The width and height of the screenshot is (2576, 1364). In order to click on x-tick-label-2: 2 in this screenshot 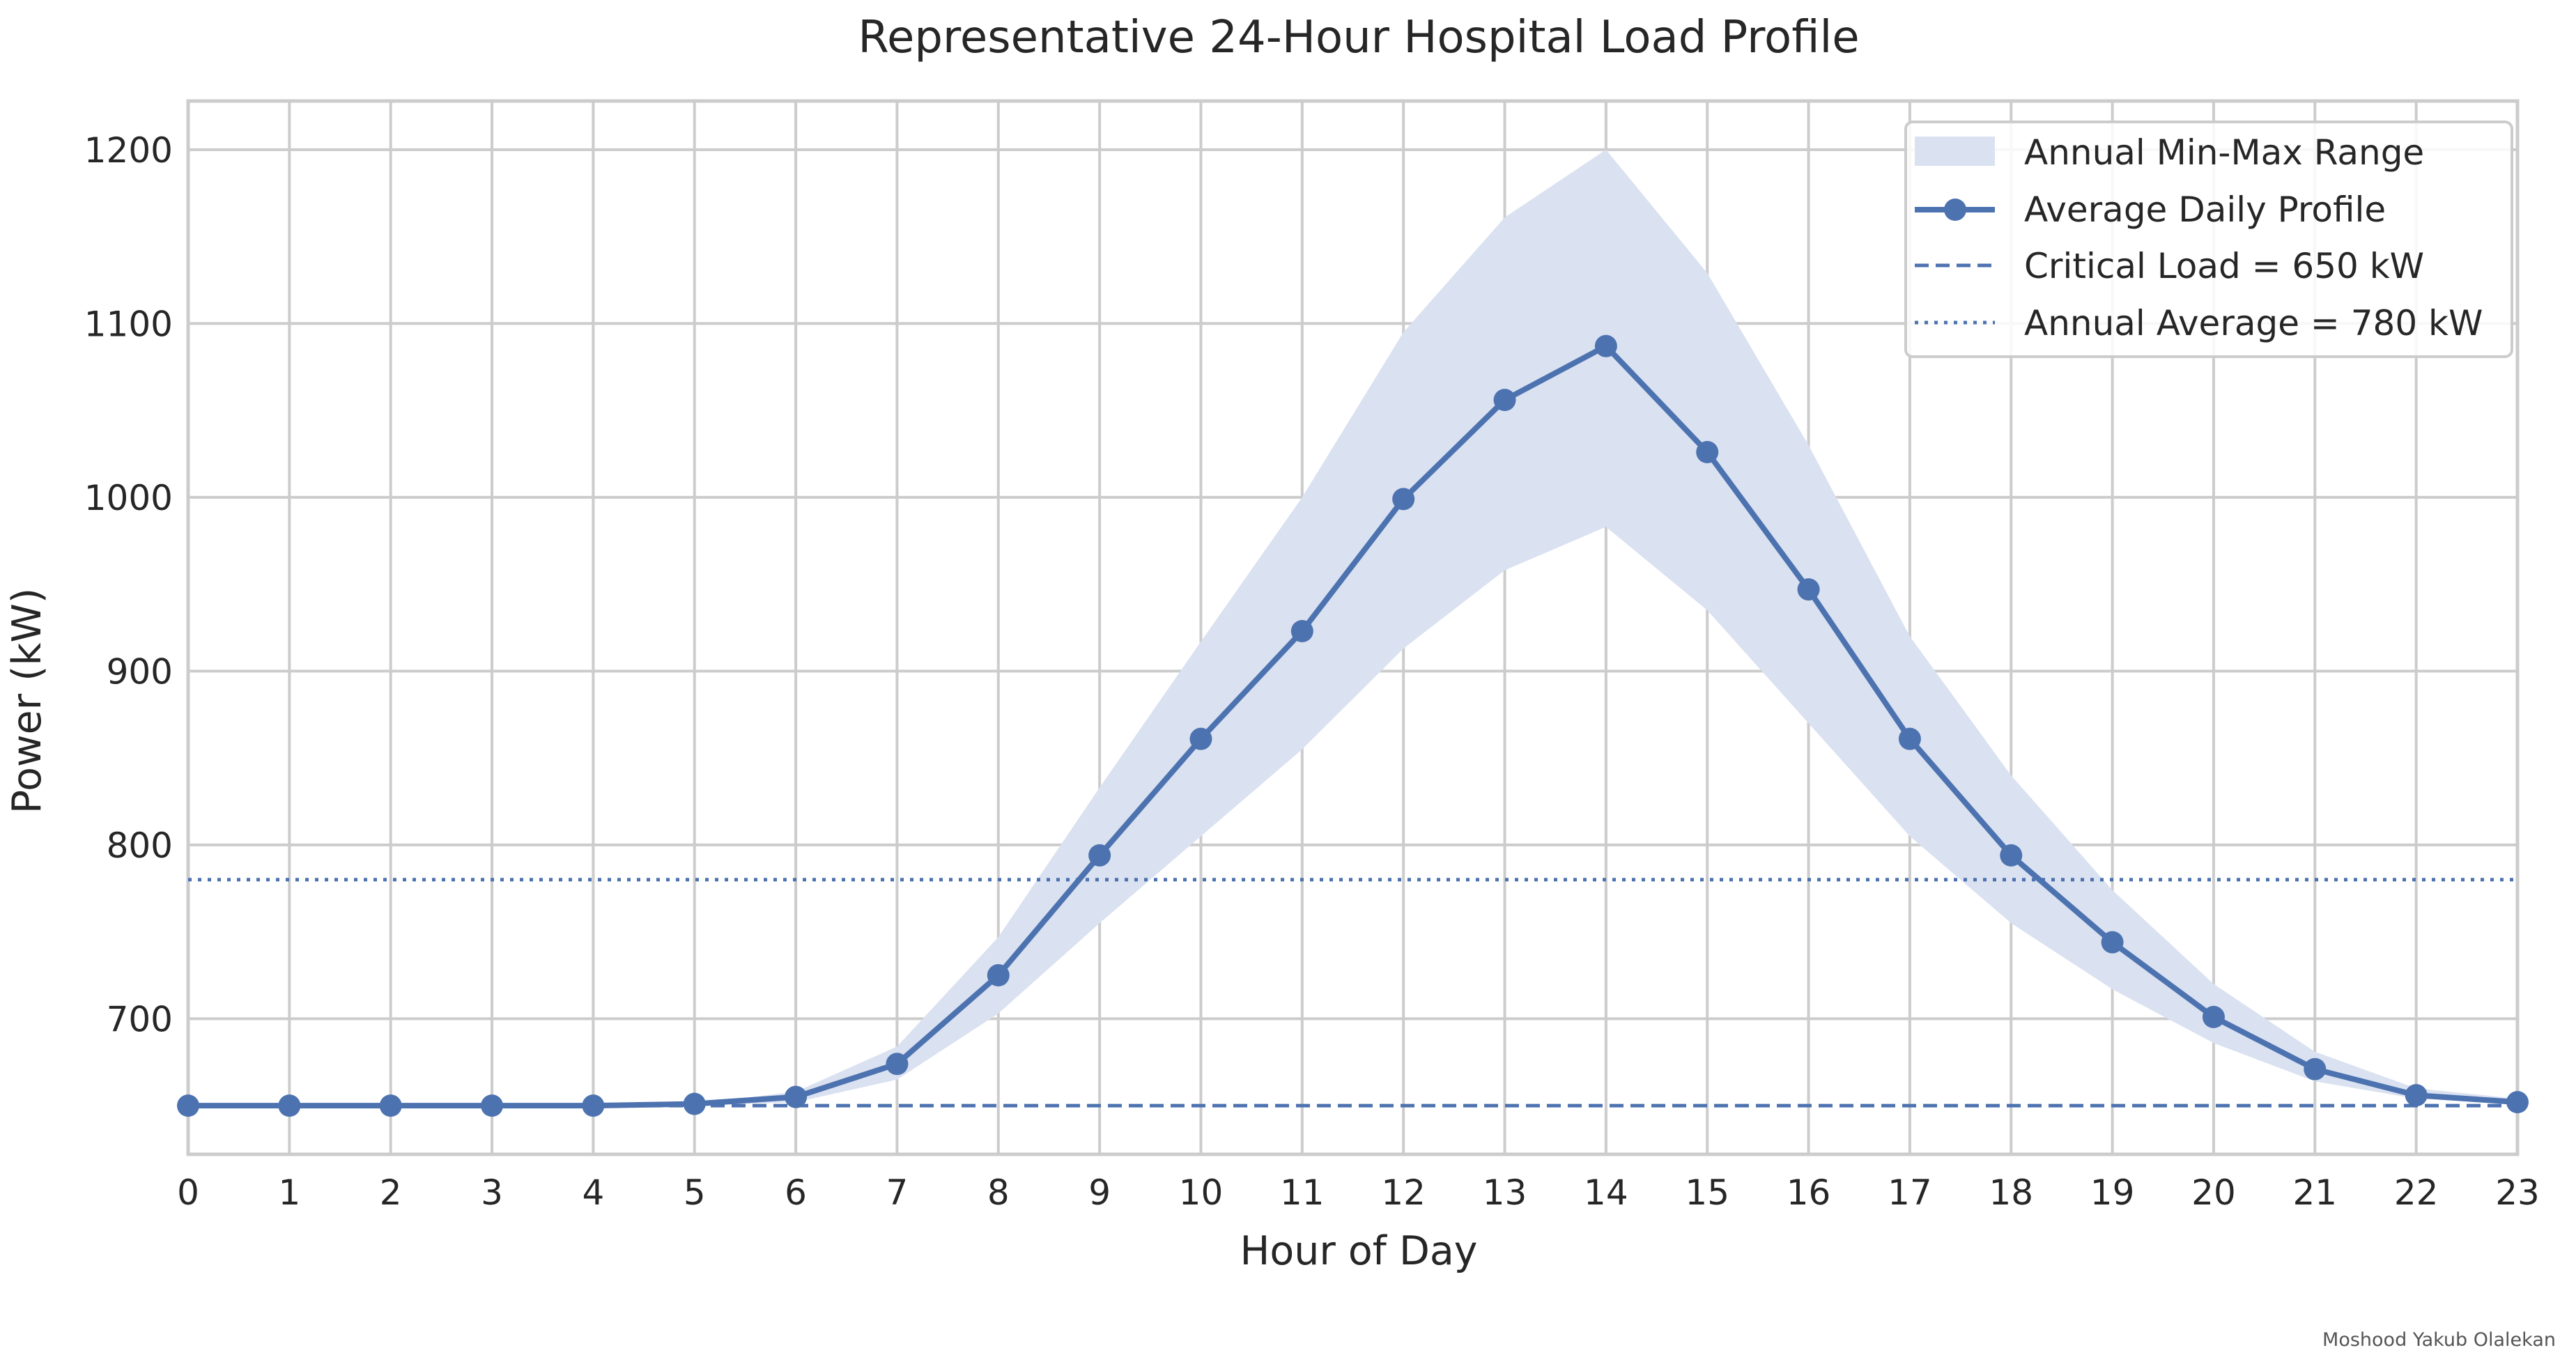, I will do `click(391, 1193)`.